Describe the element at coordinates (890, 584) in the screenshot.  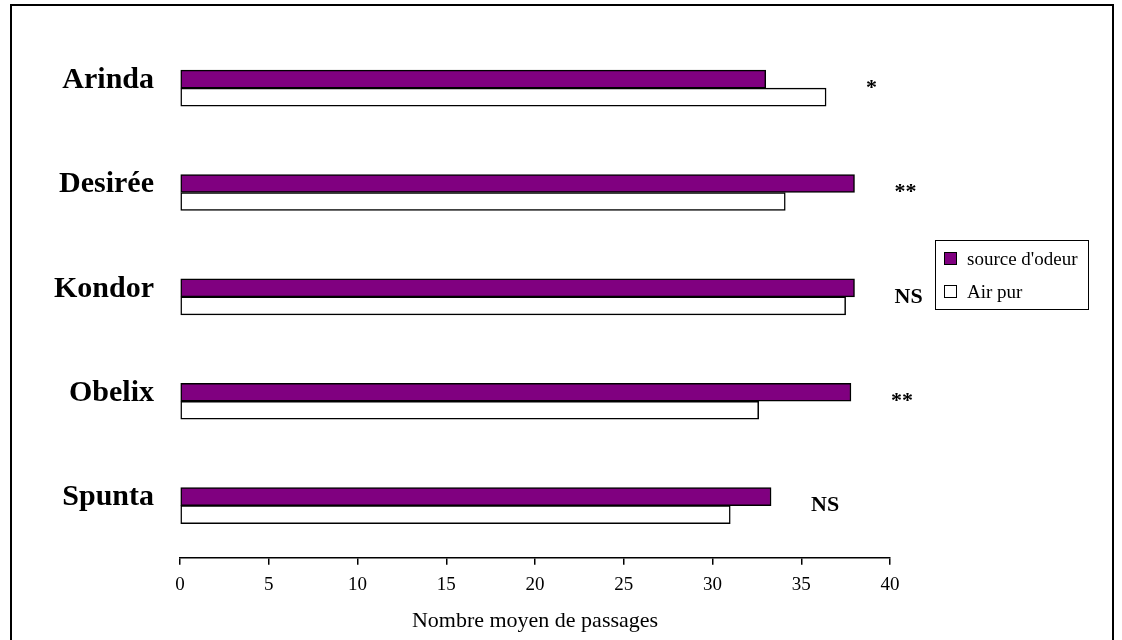
I see `x-tick-label: 40` at that location.